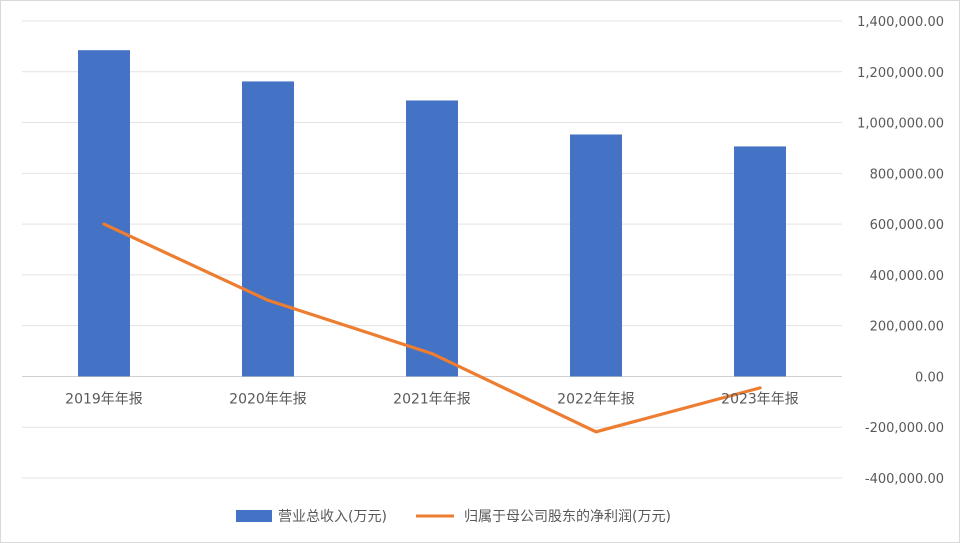  I want to click on legend-swatch-revenue, so click(254, 516).